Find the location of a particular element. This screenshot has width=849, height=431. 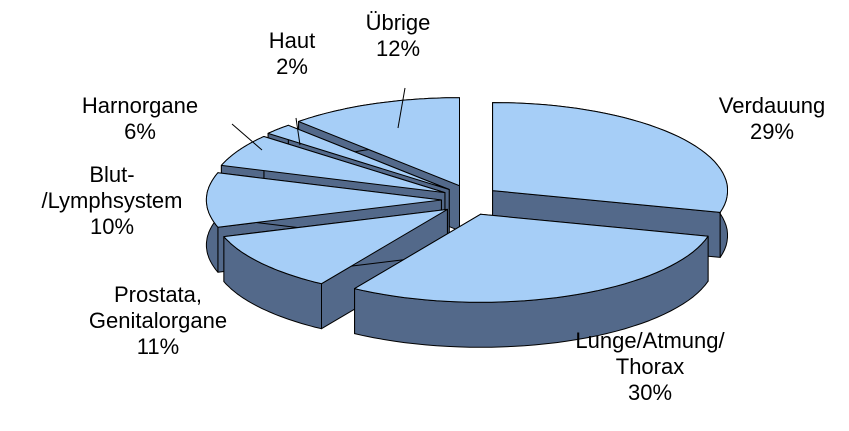

value-label: 29% is located at coordinates (772, 131).